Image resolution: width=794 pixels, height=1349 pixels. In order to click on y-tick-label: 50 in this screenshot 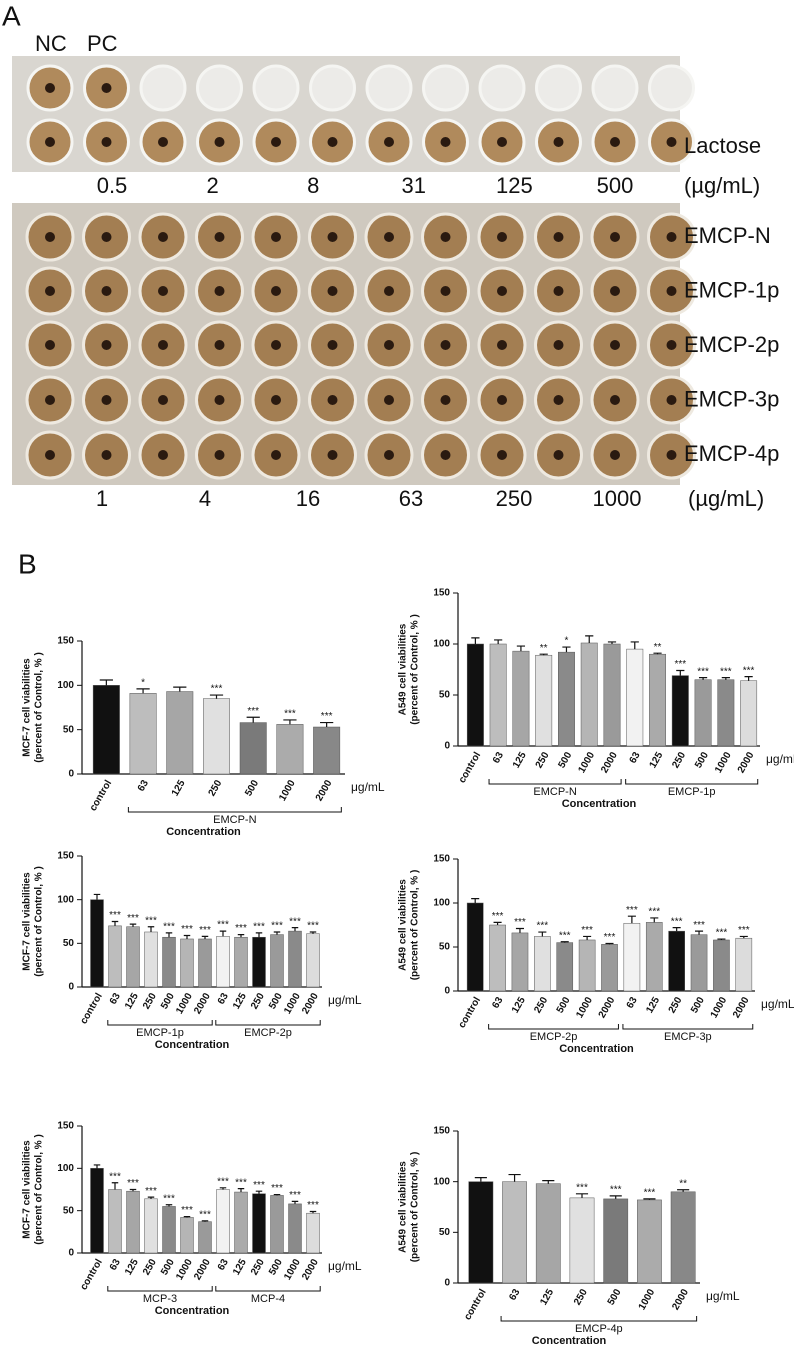, I will do `click(445, 947)`.